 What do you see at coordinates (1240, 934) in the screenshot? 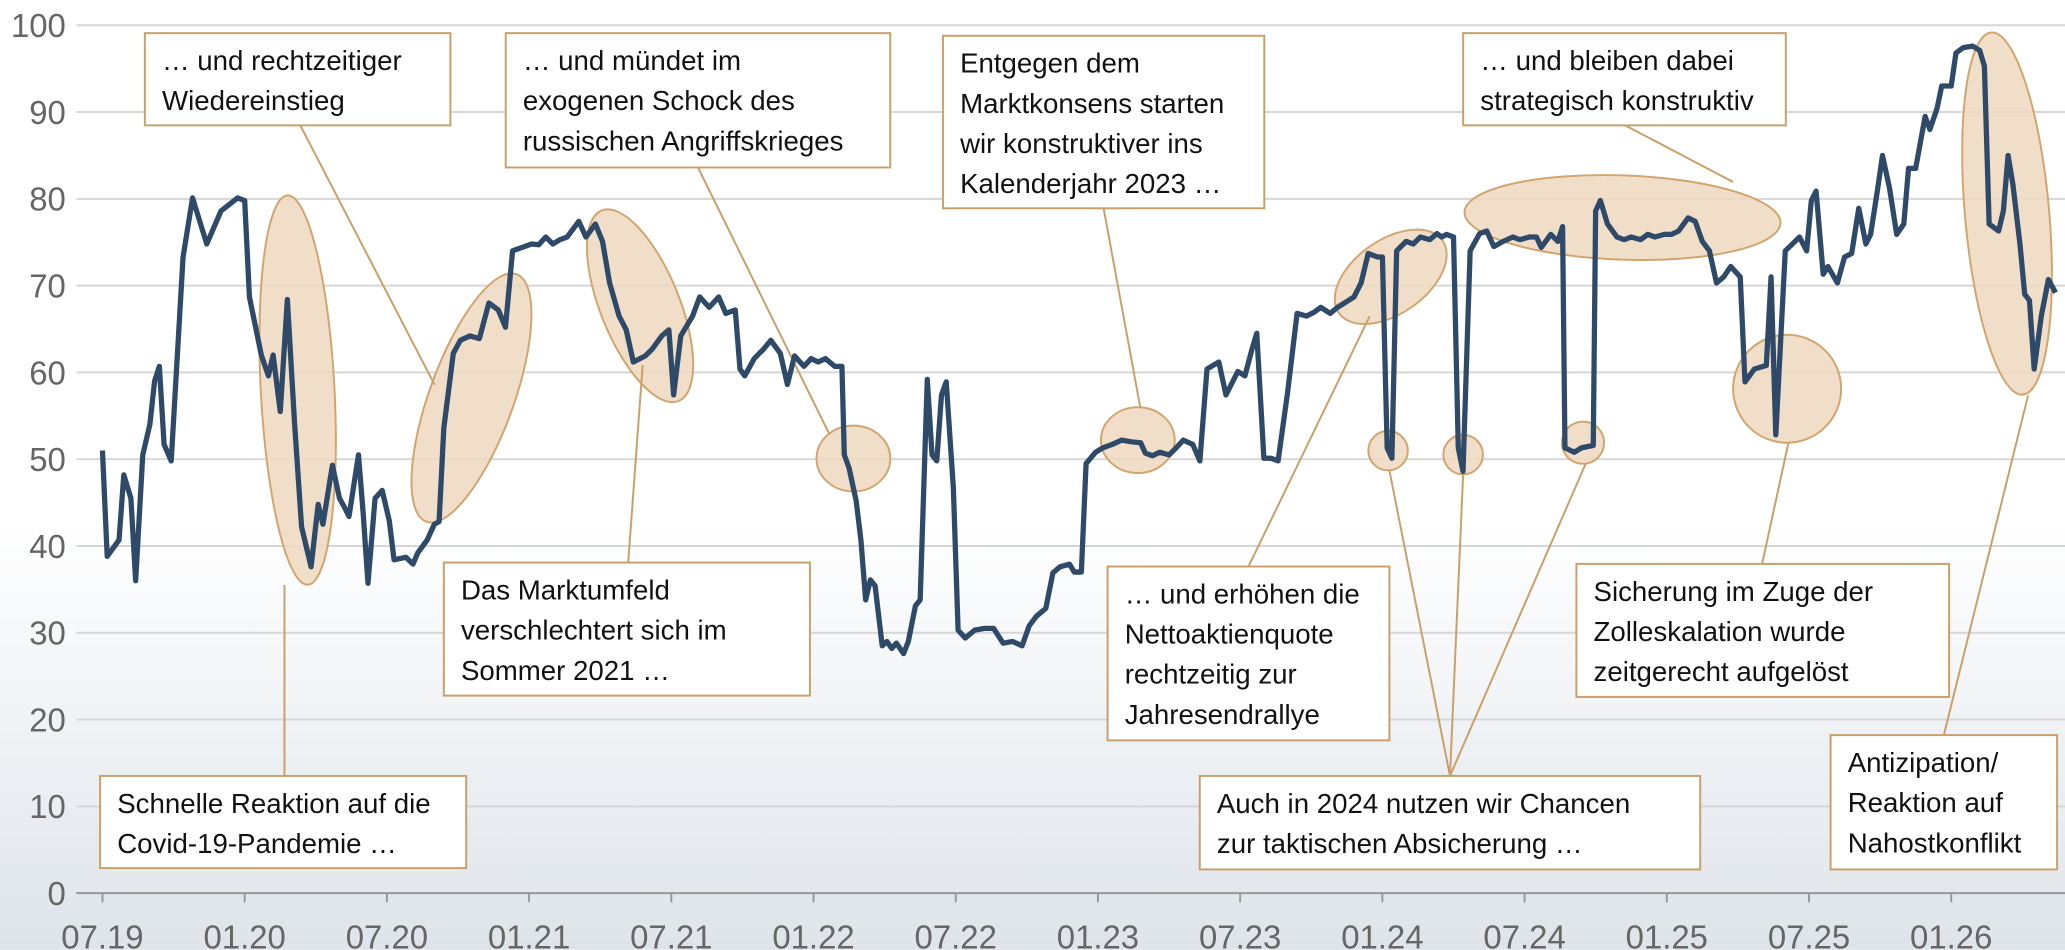
I see `x-tick-label: 07.23` at bounding box center [1240, 934].